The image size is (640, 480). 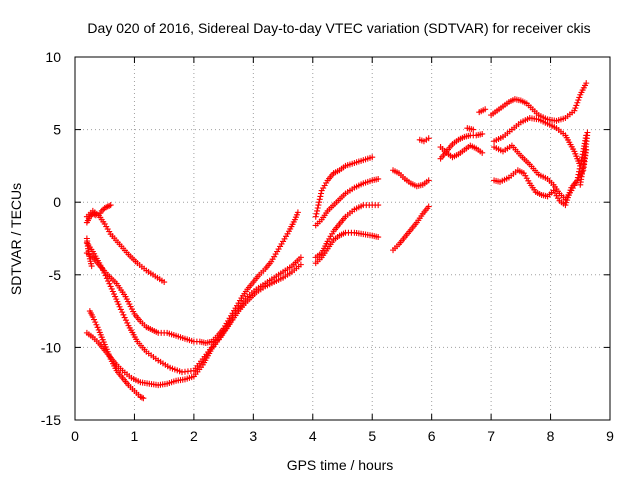 What do you see at coordinates (194, 436) in the screenshot?
I see `x-tick-label: 2` at bounding box center [194, 436].